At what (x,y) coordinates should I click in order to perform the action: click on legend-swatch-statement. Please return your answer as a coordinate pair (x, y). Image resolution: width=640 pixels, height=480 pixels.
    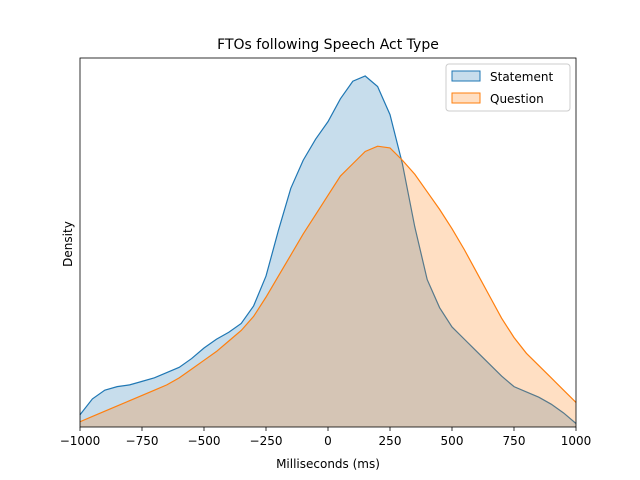
    Looking at the image, I should click on (466, 76).